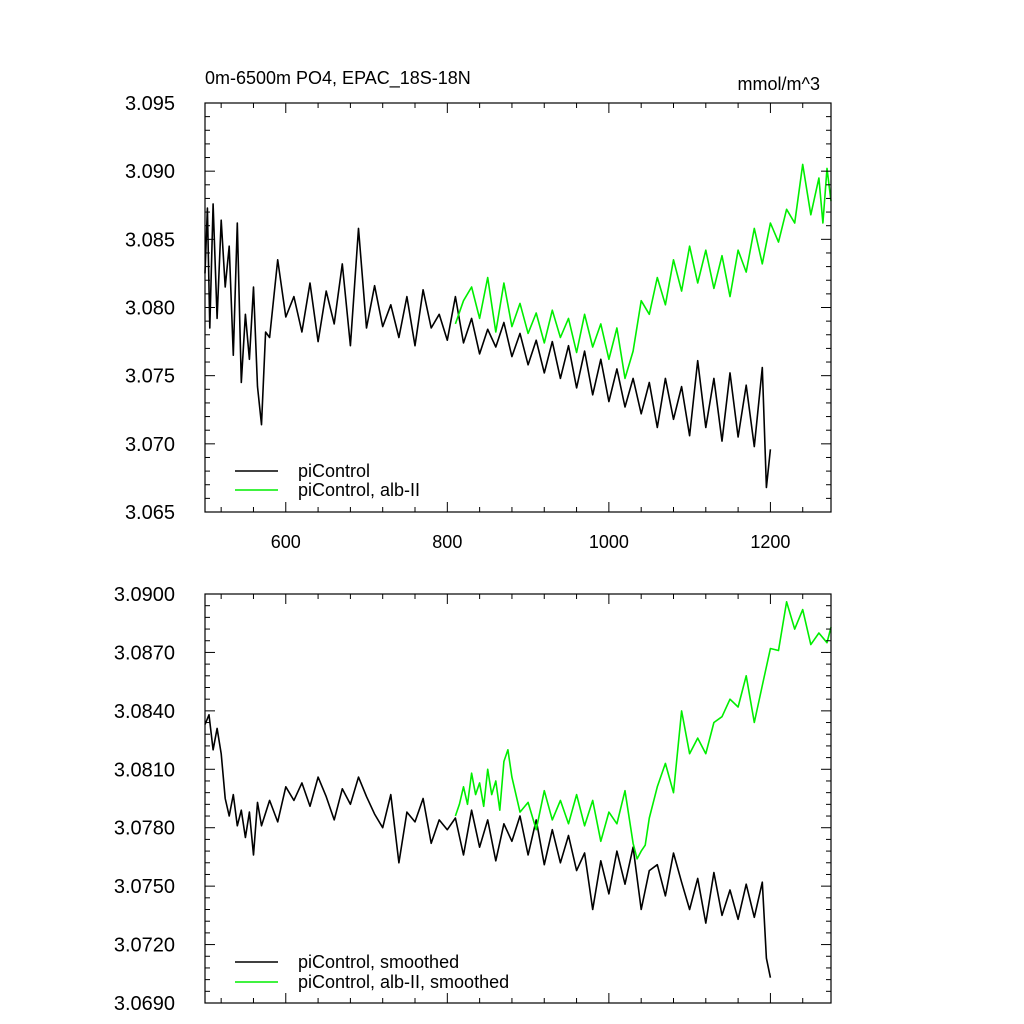  I want to click on y-tick-label: 3.0720, so click(144, 946).